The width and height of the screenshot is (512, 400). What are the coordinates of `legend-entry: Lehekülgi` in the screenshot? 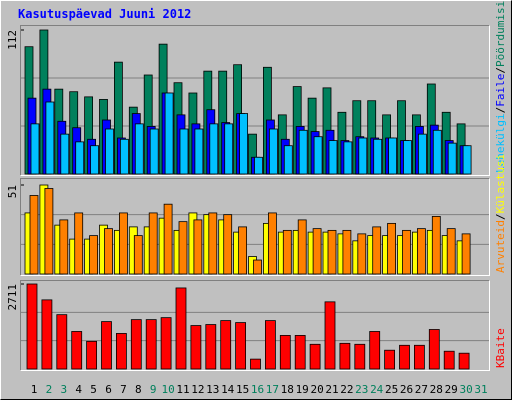 It's located at (500, 143).